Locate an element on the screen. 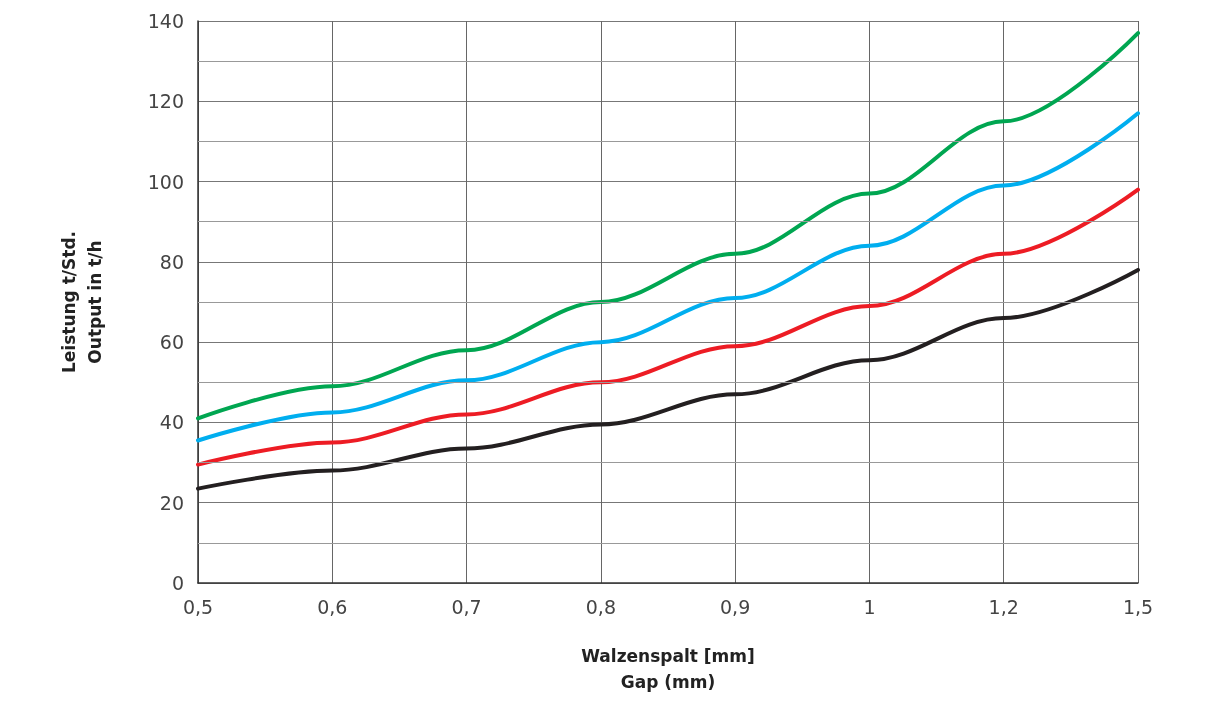 The image size is (1208, 701). y-tick-label: 40 is located at coordinates (171, 422).